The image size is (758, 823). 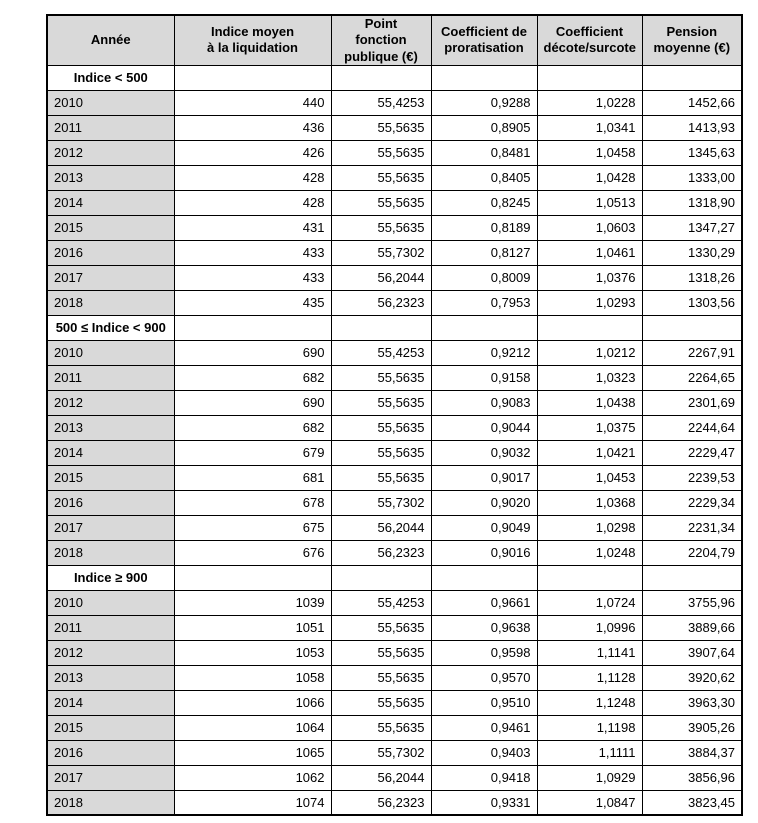 I want to click on value-cell: 1452,66, so click(x=692, y=102).